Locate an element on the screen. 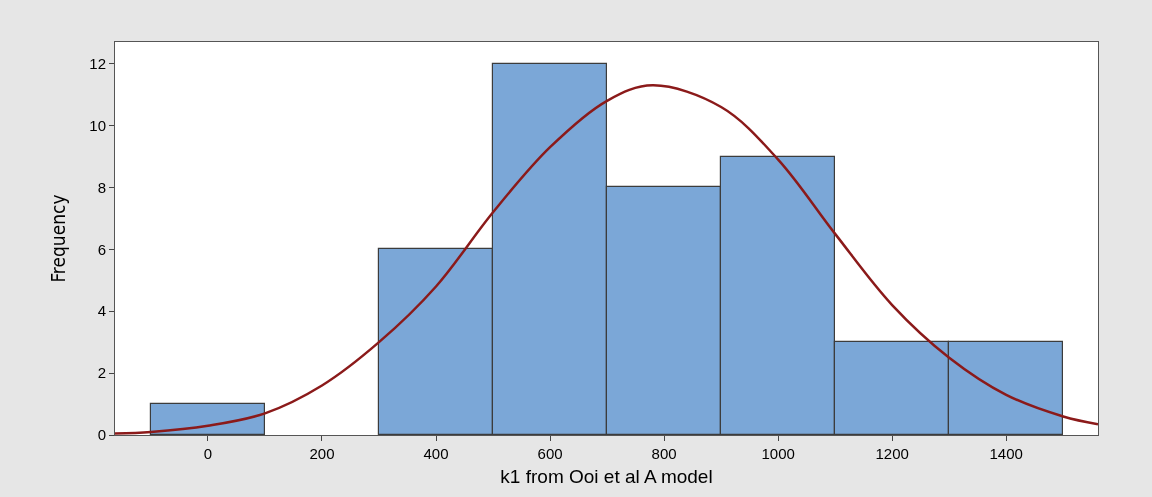 This screenshot has height=497, width=1152. x-tick-label: 200 is located at coordinates (322, 453).